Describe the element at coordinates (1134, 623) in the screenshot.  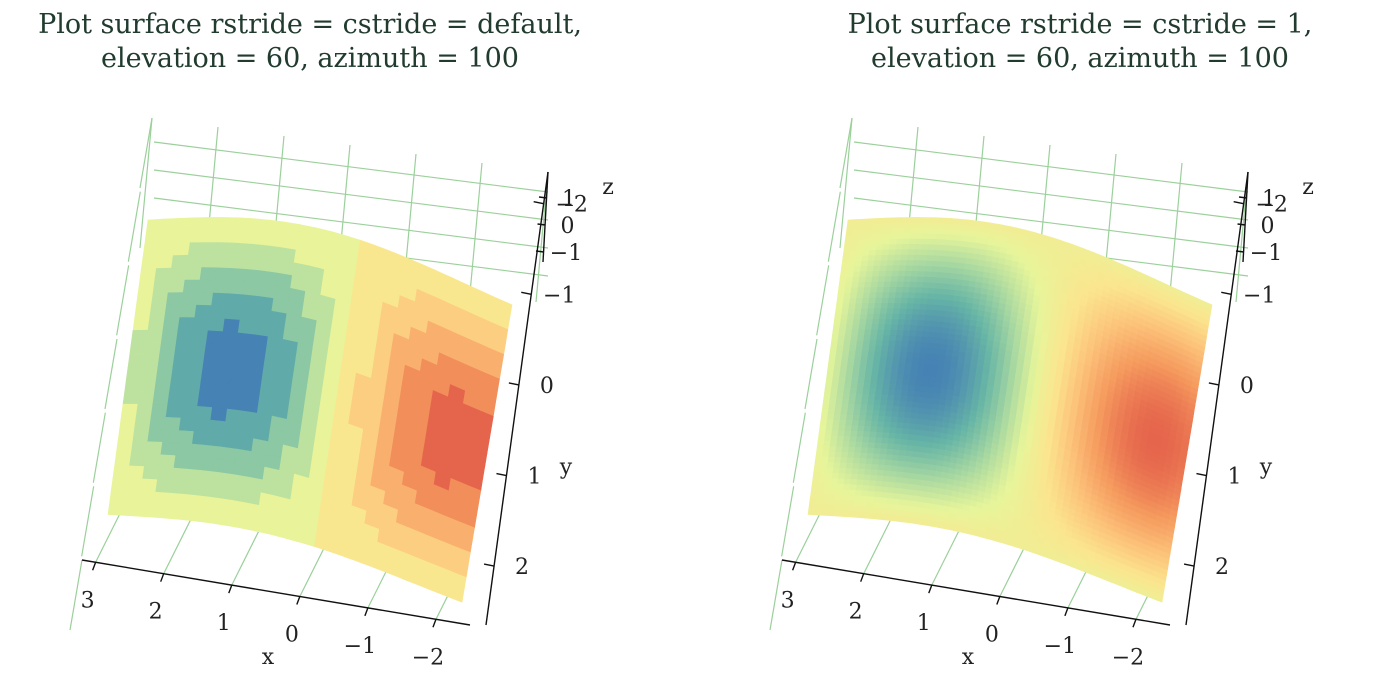
I see `x-tick-mark` at that location.